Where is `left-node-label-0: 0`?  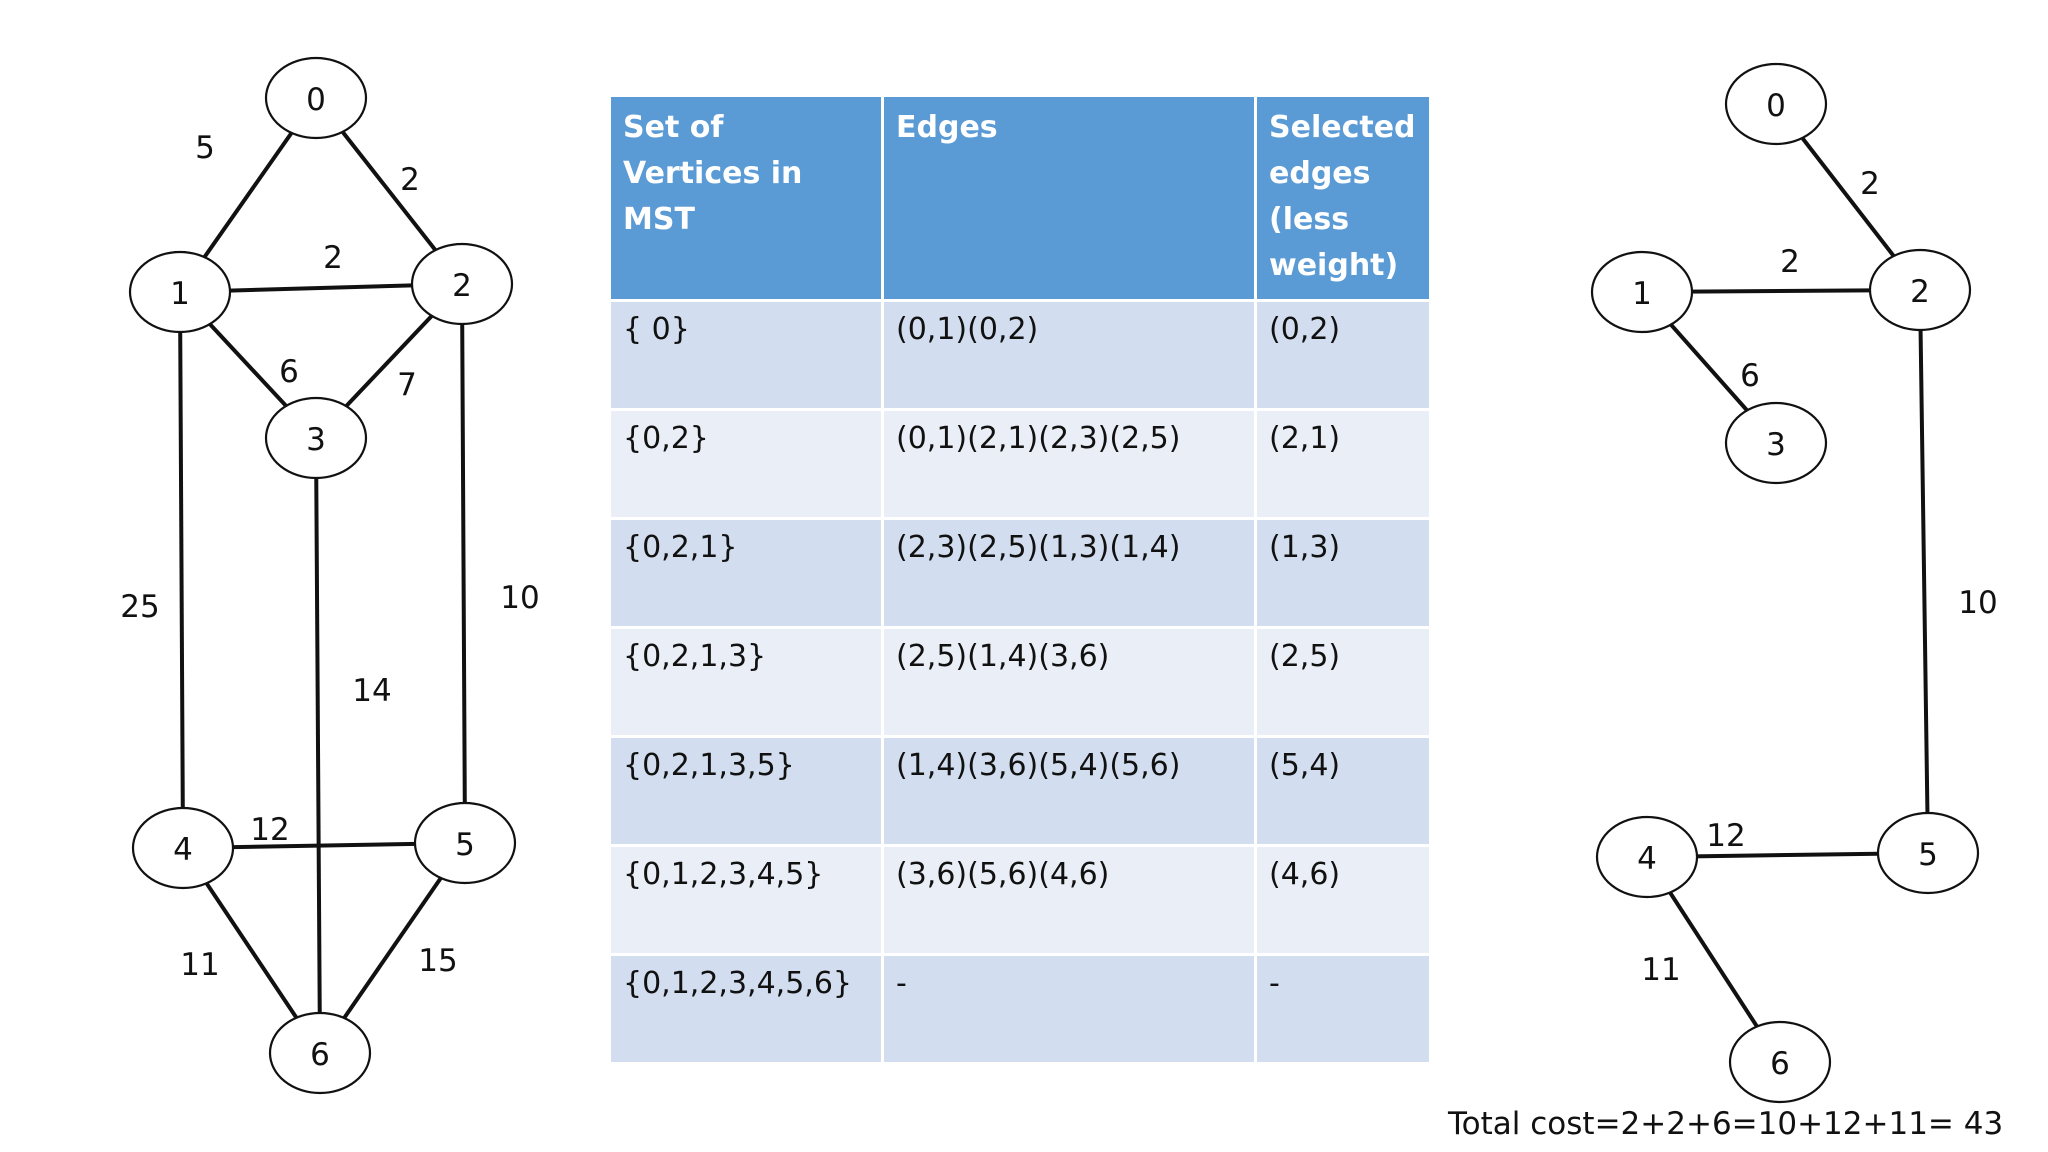 left-node-label-0: 0 is located at coordinates (316, 100).